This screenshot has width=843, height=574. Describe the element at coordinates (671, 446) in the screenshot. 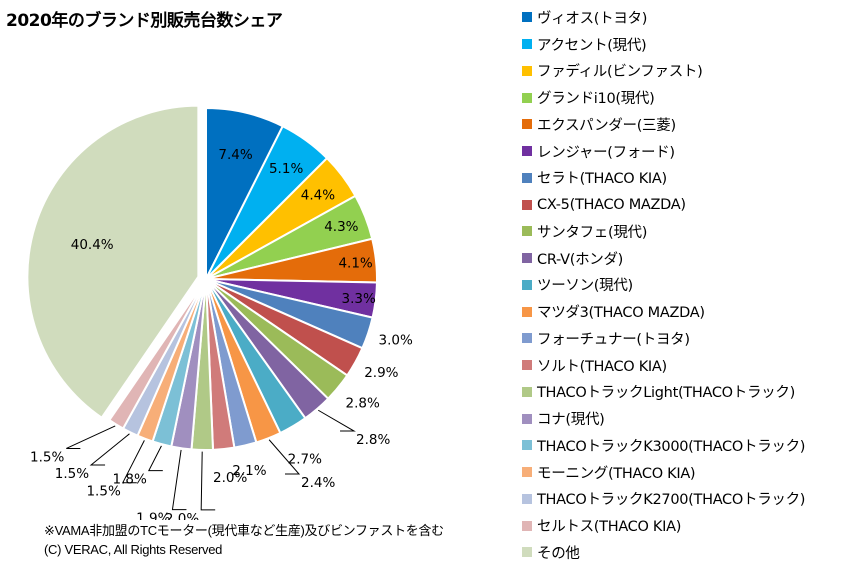

I see `legend-label: THACOトラックK3000(THACOトラック)` at that location.